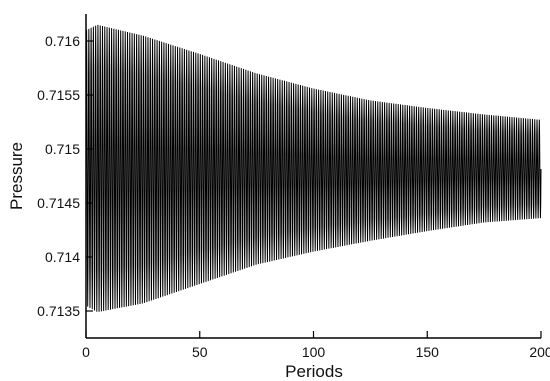 The height and width of the screenshot is (381, 550). I want to click on y-tick-label: 0.7155, so click(58, 95).